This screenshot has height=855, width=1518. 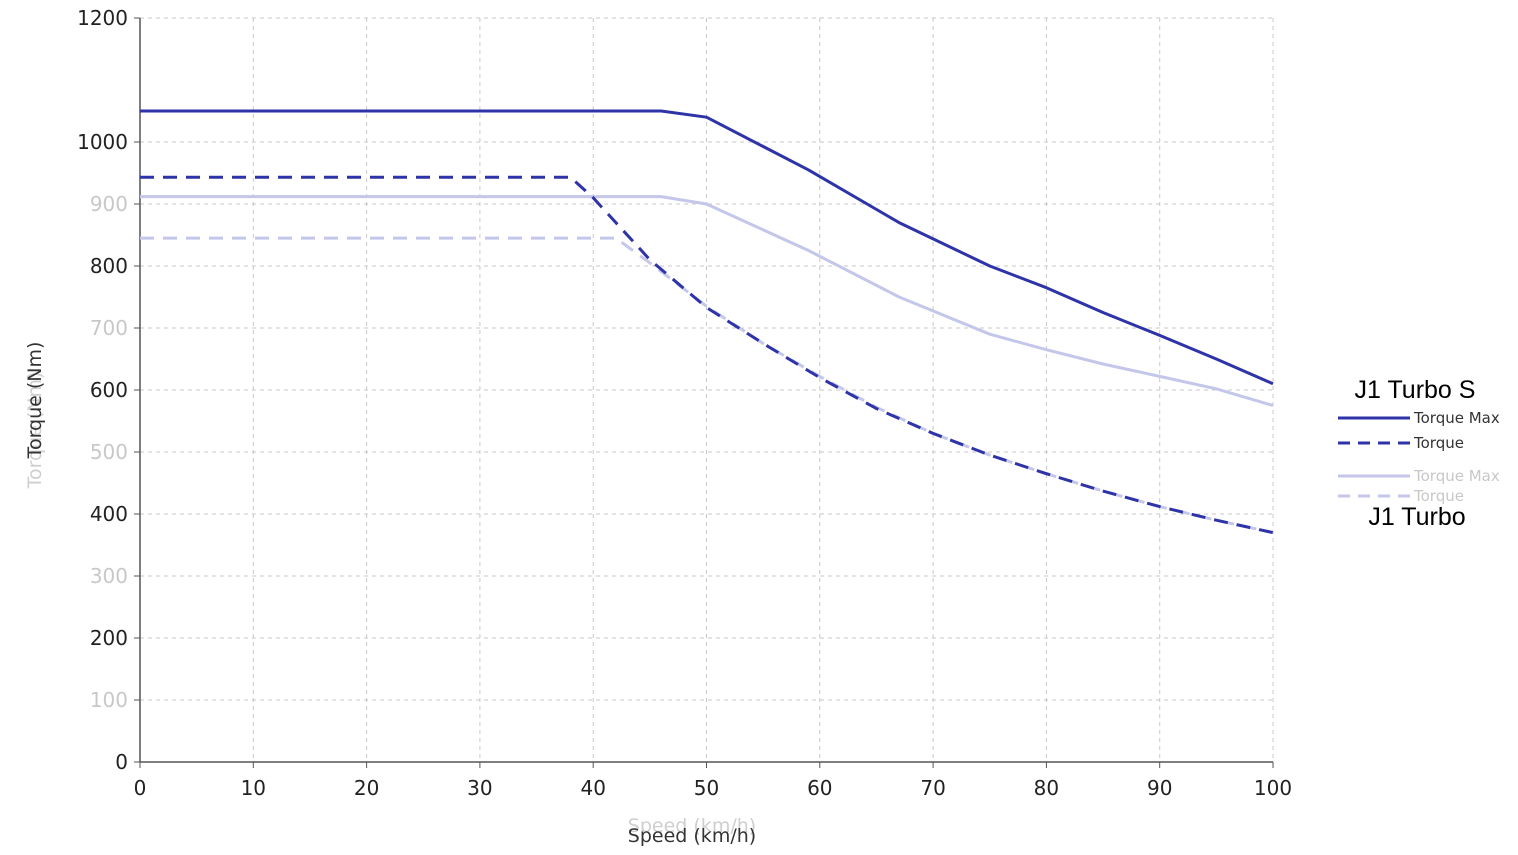 I want to click on x-tick-label: 20, so click(x=366, y=788).